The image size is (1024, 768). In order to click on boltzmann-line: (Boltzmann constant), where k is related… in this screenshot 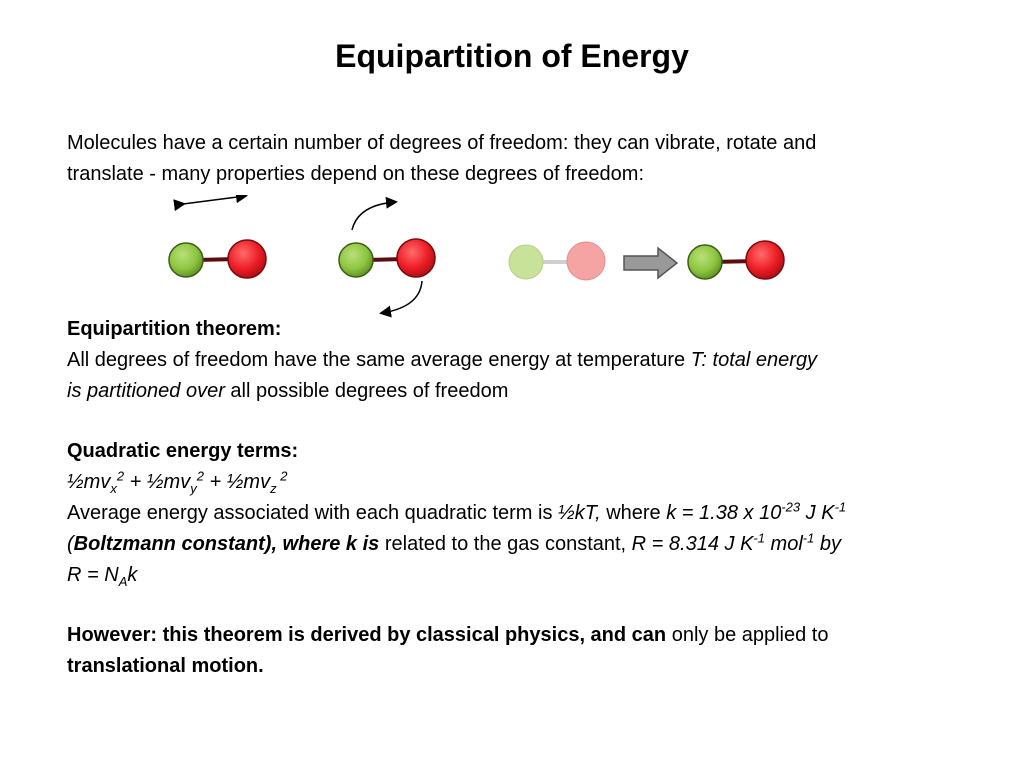, I will do `click(454, 542)`.